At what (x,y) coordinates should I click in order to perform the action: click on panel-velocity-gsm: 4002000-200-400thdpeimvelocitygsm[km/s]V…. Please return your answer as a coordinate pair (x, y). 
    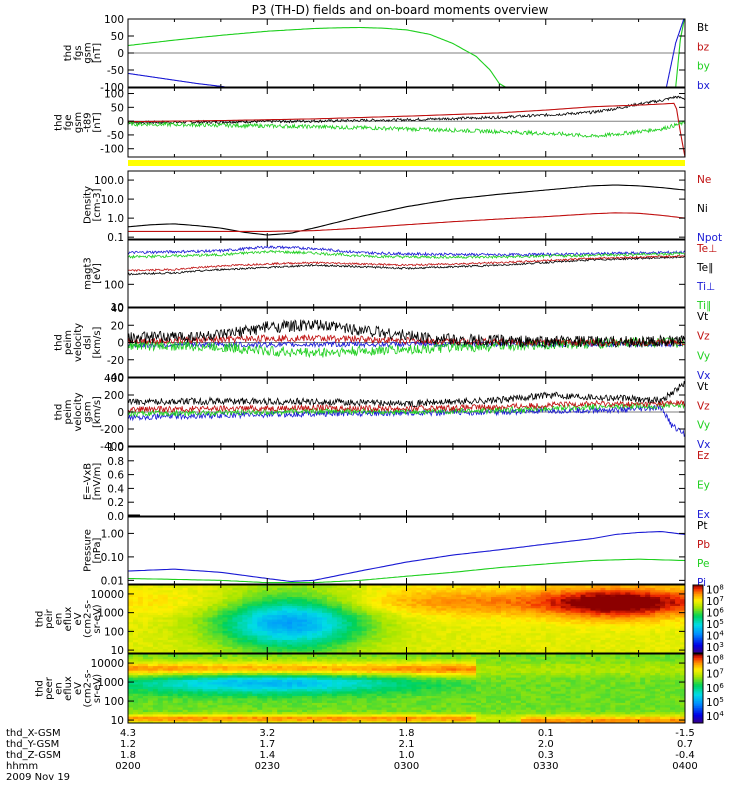
    Looking at the image, I should click on (382, 413).